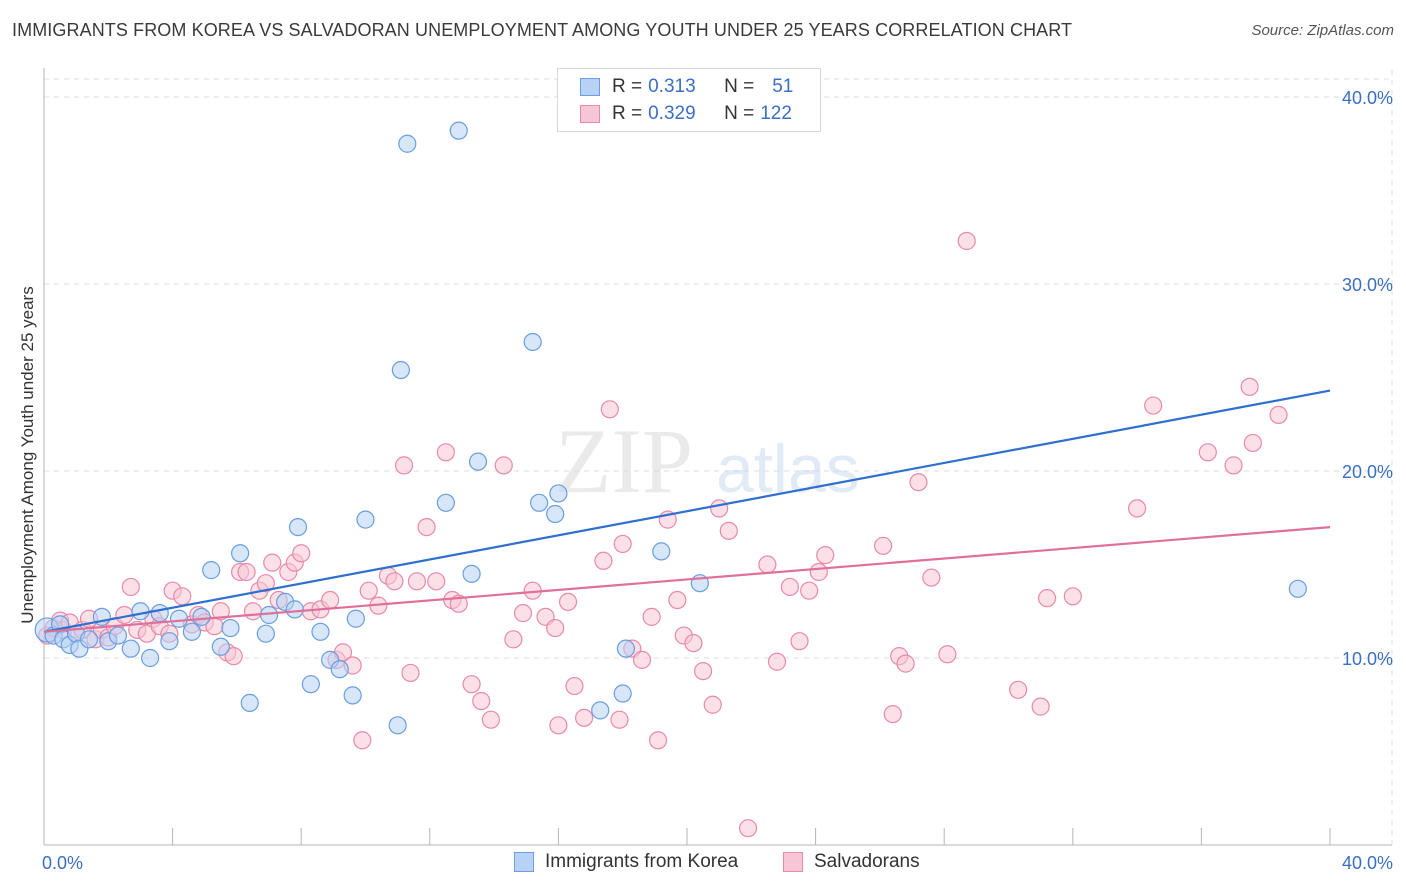 The image size is (1406, 892). What do you see at coordinates (867, 861) in the screenshot?
I see `salvadorans-legend-label: Salvadorans` at bounding box center [867, 861].